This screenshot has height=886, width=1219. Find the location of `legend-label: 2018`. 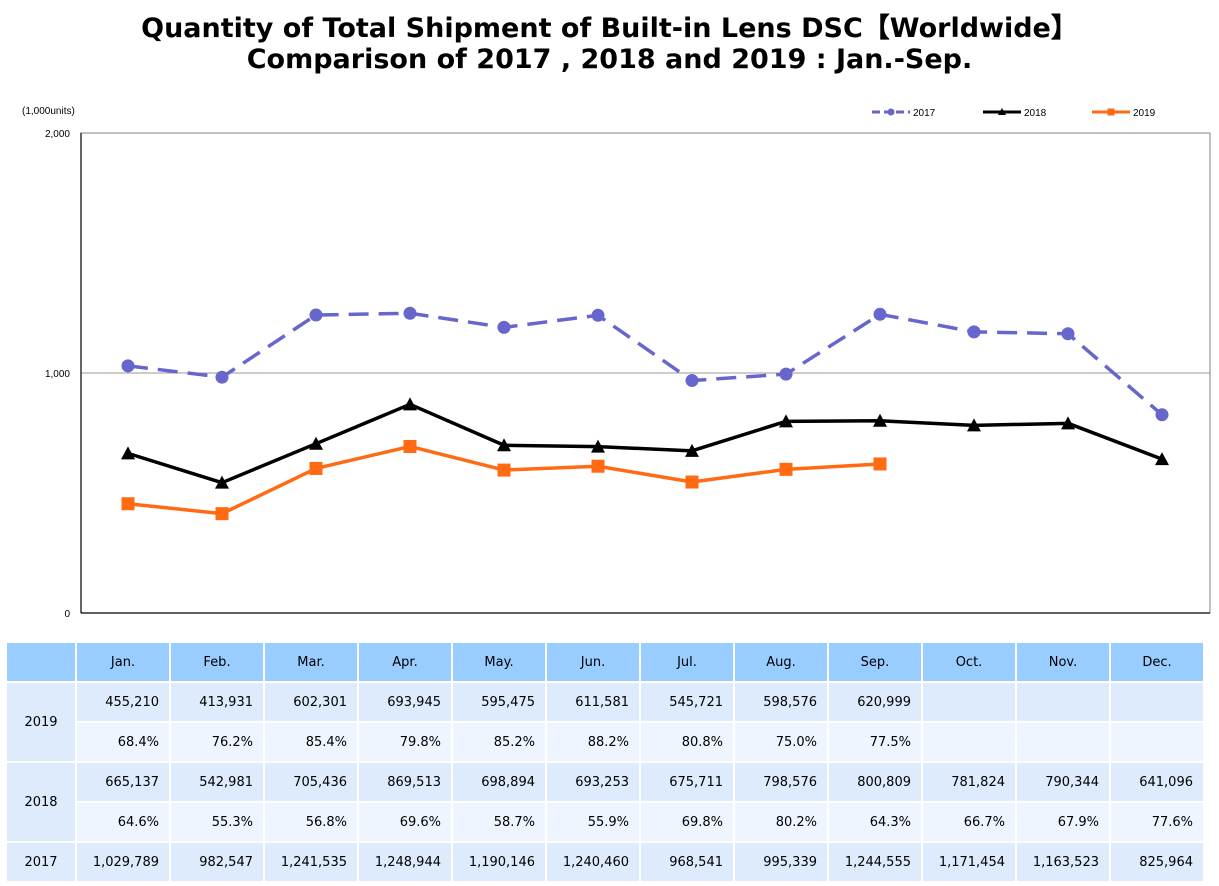

legend-label: 2018 is located at coordinates (1035, 113).